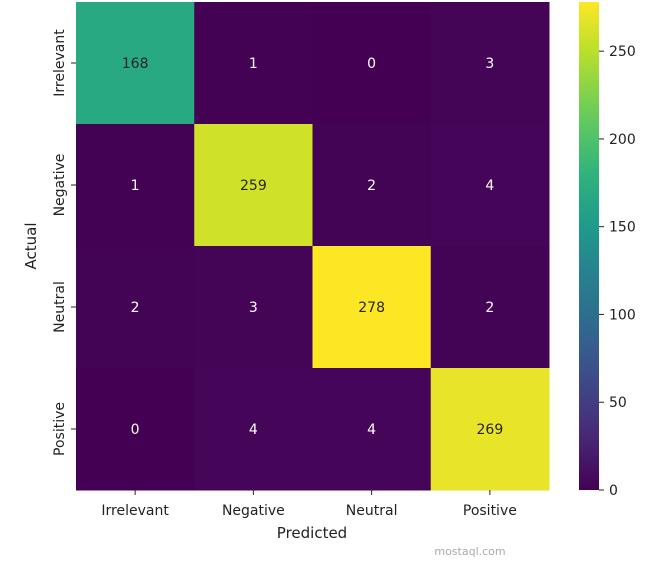 The width and height of the screenshot is (651, 564). I want to click on cell-value-label: 168, so click(135, 64).